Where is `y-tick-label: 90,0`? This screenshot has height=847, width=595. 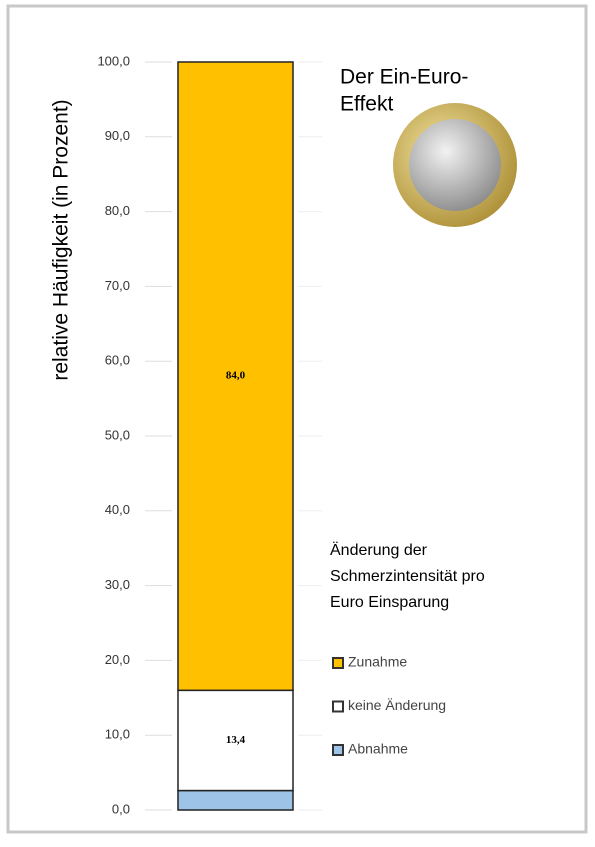
y-tick-label: 90,0 is located at coordinates (117, 135).